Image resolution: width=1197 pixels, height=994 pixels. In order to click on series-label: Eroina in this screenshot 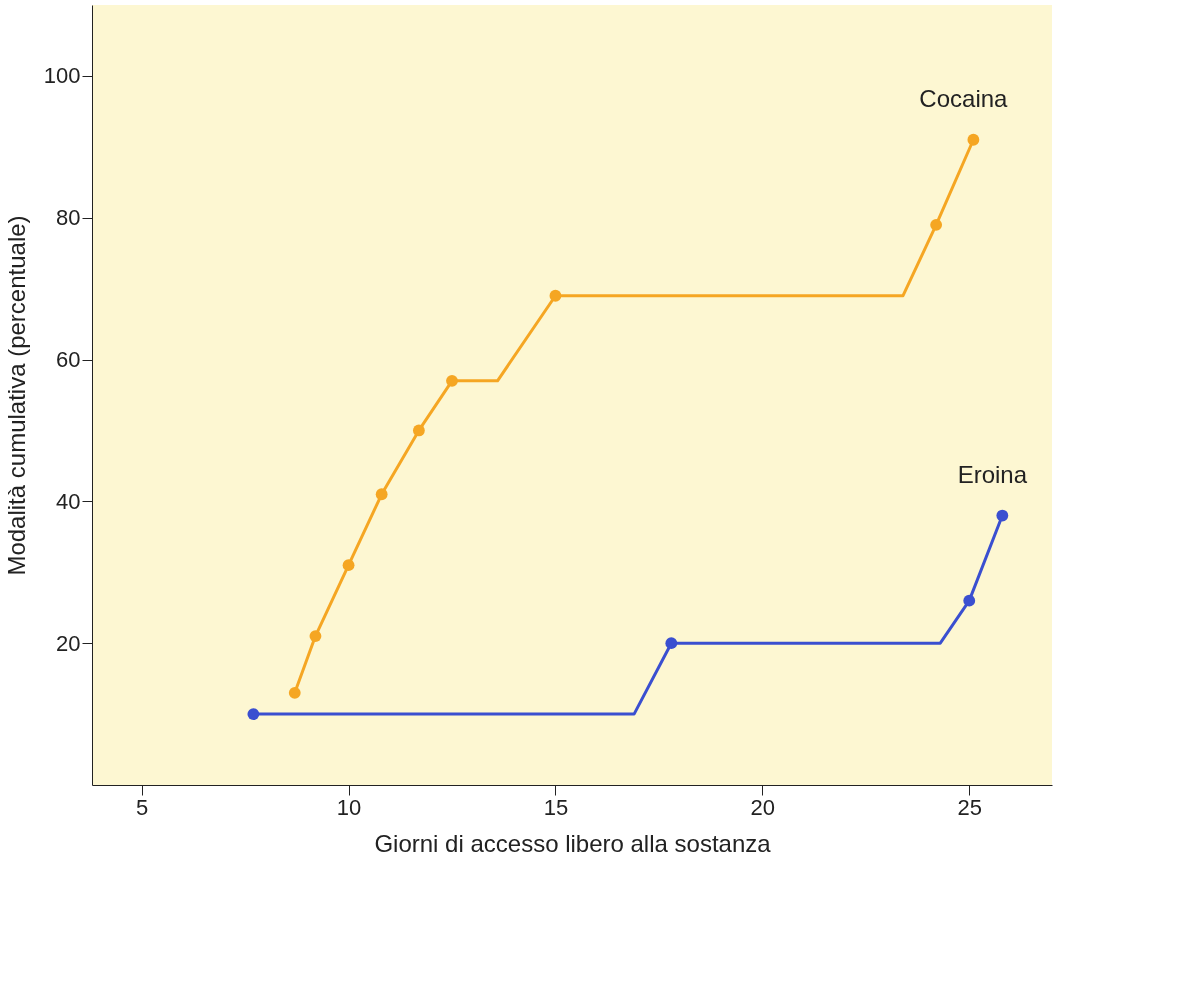, I will do `click(992, 474)`.